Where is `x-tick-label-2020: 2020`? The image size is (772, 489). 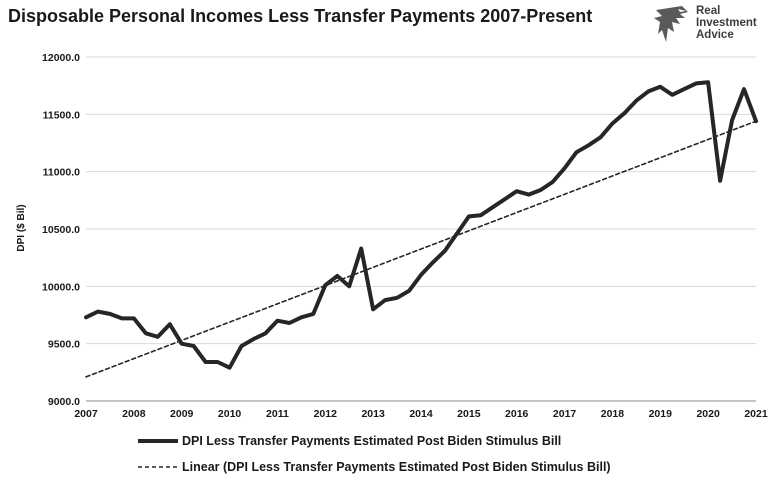
x-tick-label-2020: 2020 is located at coordinates (708, 414).